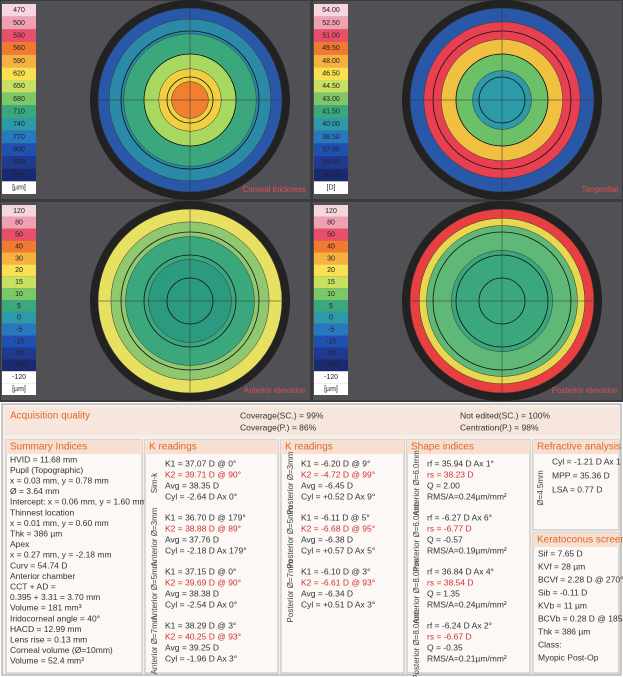  I want to click on scale-label: [D], so click(331, 188).